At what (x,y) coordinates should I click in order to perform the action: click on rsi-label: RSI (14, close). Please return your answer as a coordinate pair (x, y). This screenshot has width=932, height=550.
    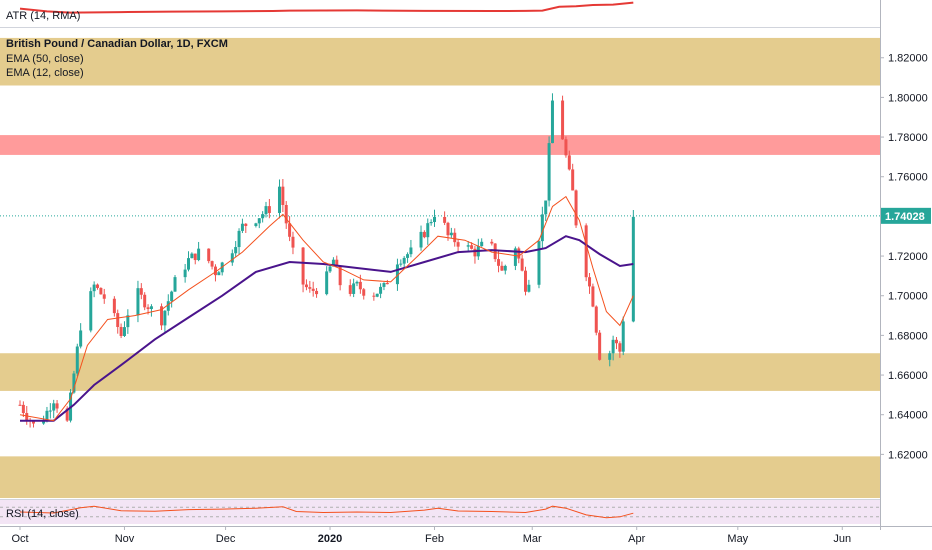
    Looking at the image, I should click on (42, 514).